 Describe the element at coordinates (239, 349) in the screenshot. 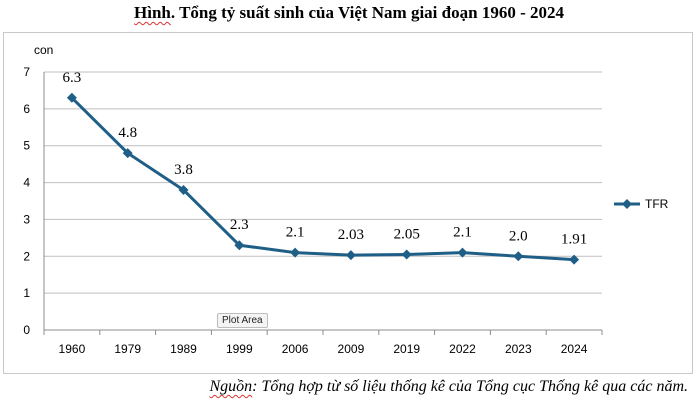

I see `x-tick-label: 1999` at that location.